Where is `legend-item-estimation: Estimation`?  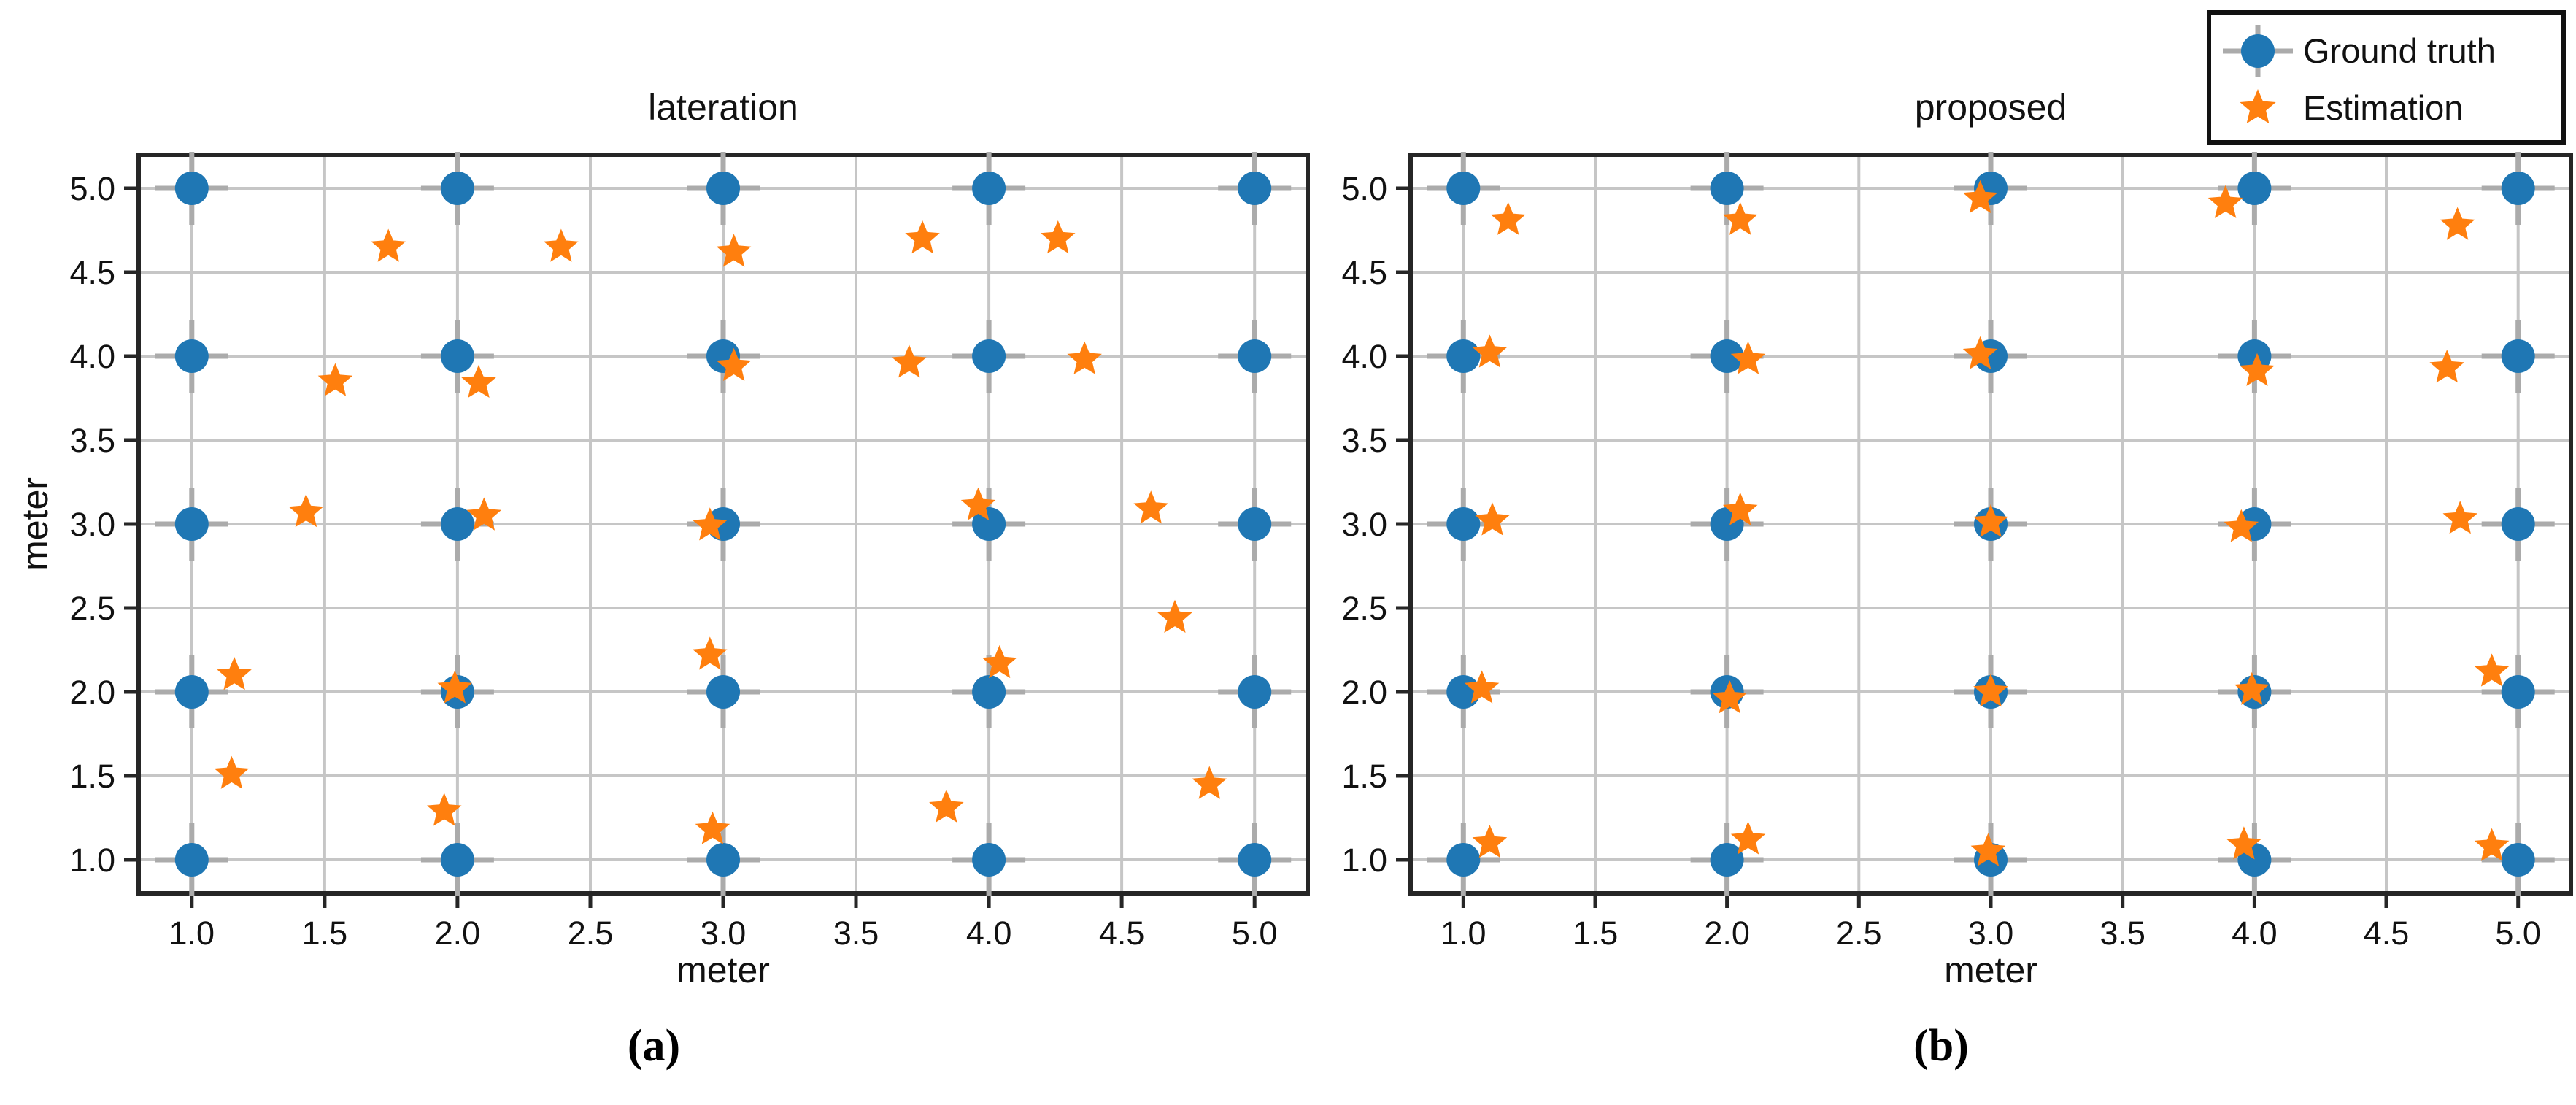 legend-item-estimation: Estimation is located at coordinates (2387, 108).